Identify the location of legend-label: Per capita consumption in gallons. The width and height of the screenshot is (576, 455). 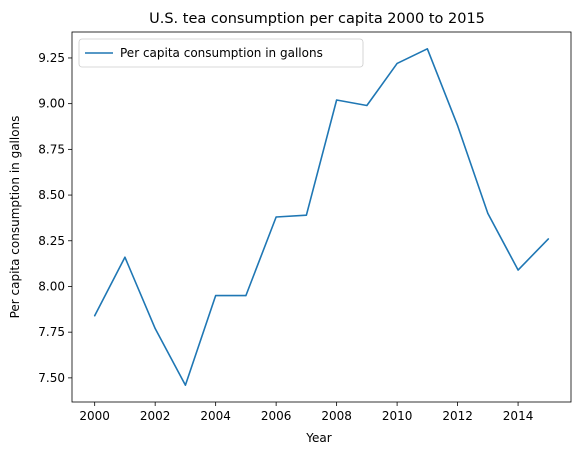
(221, 53).